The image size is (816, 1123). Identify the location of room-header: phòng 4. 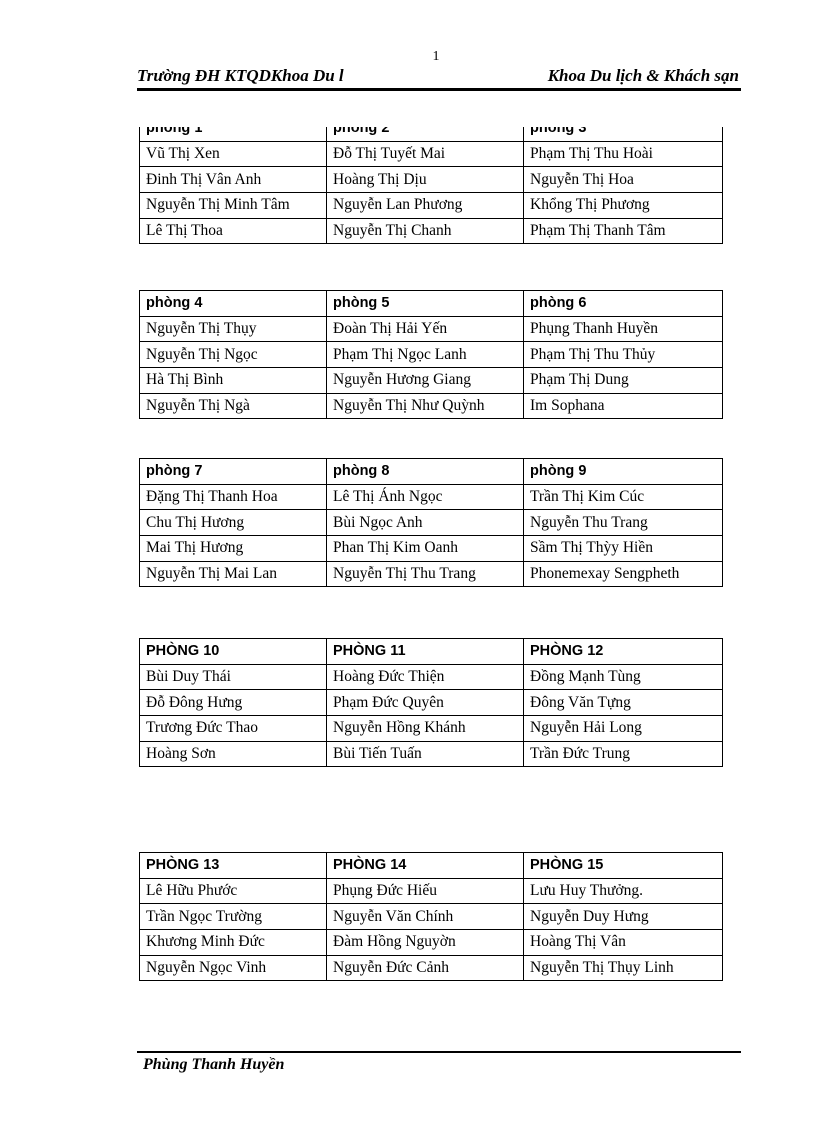
(233, 303).